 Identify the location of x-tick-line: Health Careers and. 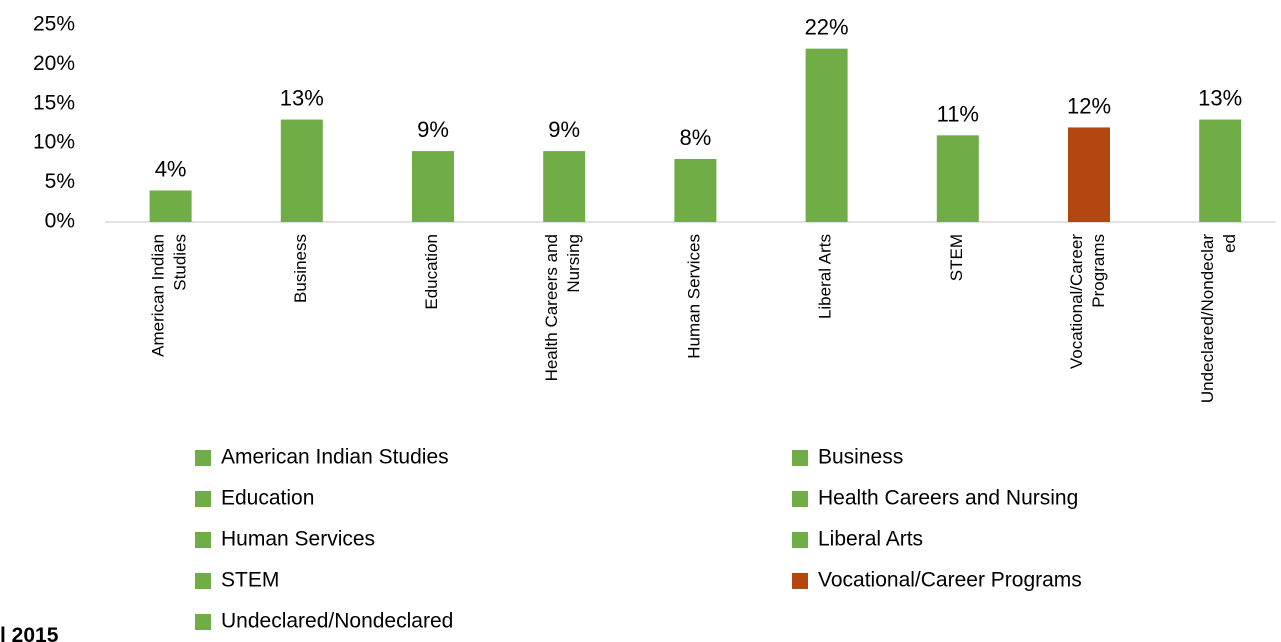
(552, 307).